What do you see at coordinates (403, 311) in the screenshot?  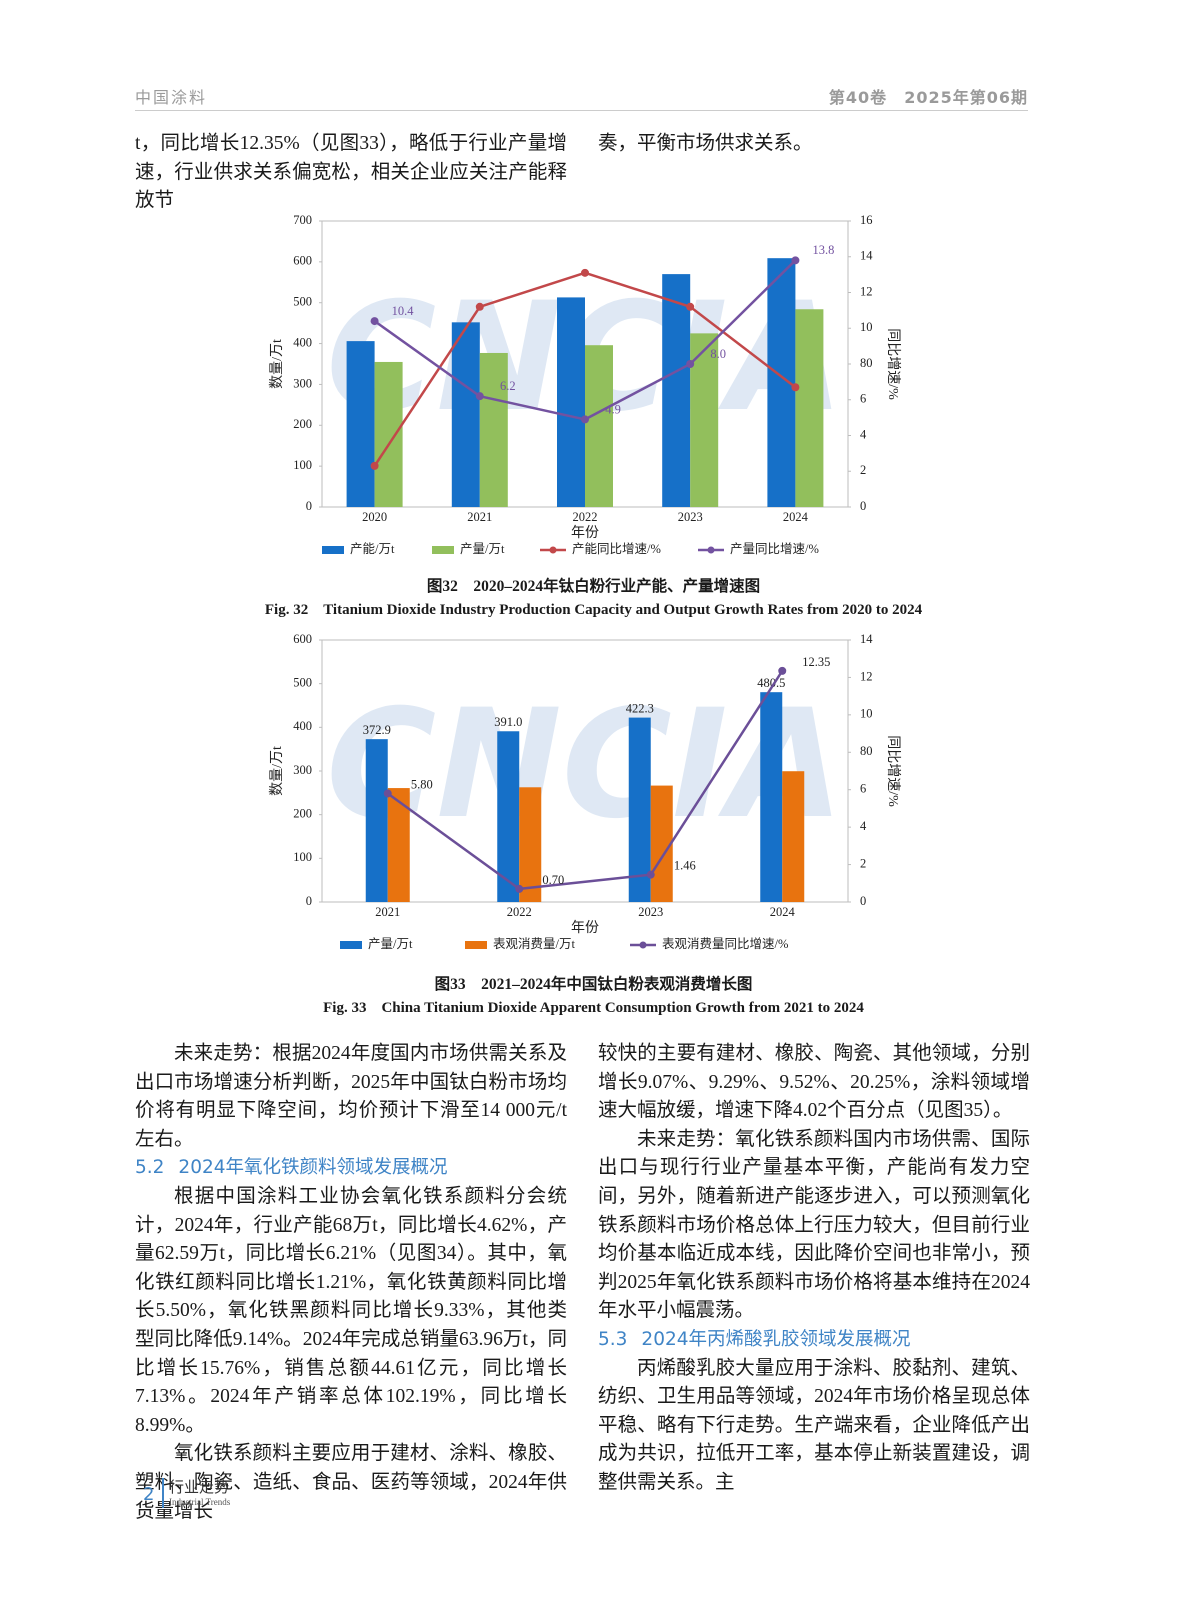 I see `line-value-label: 10.4` at bounding box center [403, 311].